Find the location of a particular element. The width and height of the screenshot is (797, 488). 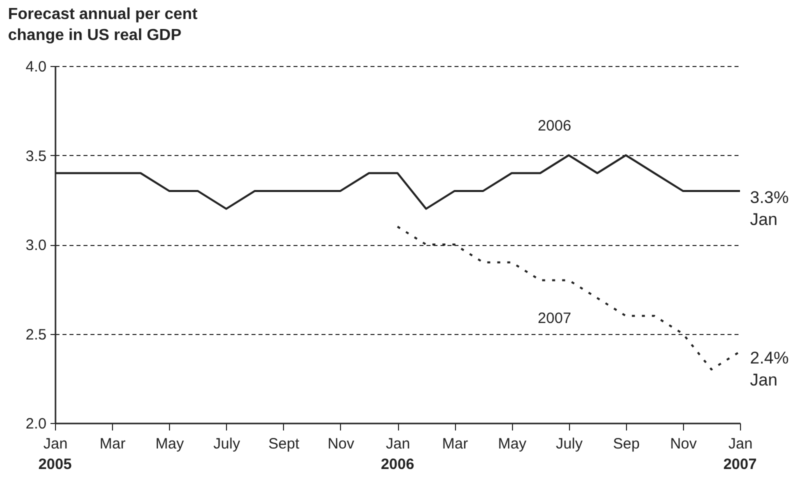

series-label: 2006 is located at coordinates (555, 125).